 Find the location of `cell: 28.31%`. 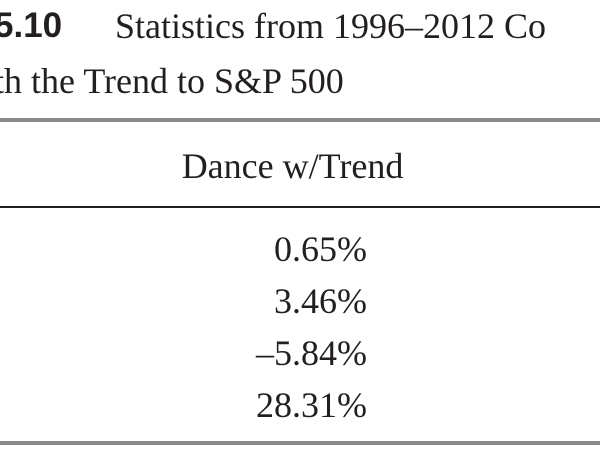

cell: 28.31% is located at coordinates (311, 405).